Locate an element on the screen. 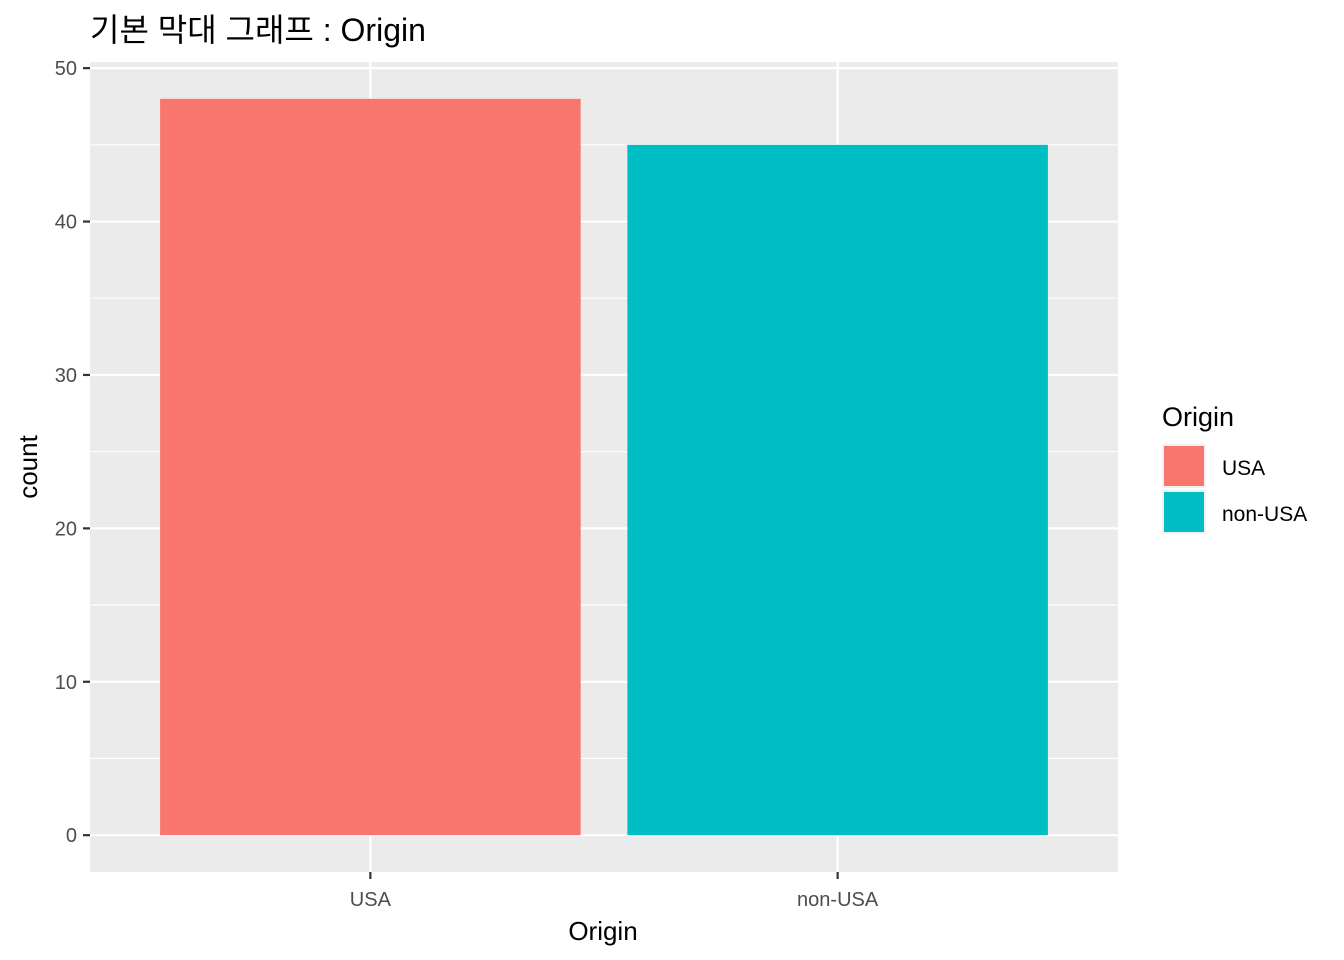 The width and height of the screenshot is (1344, 960). chart-title: 기본 막대 그래프 : Origin is located at coordinates (258, 30).